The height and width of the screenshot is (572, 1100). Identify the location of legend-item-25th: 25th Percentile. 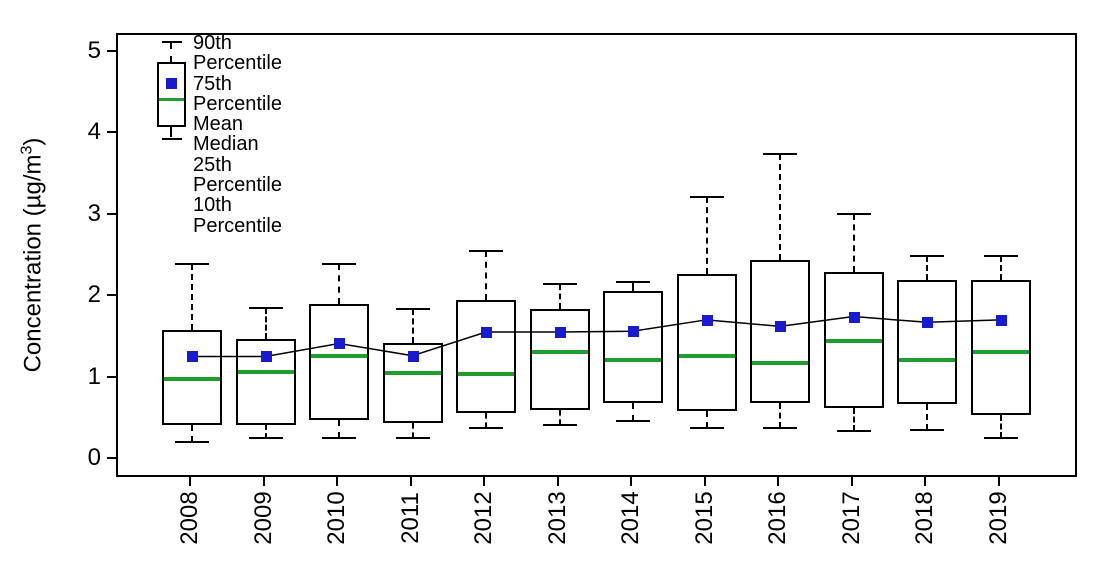
(237, 175).